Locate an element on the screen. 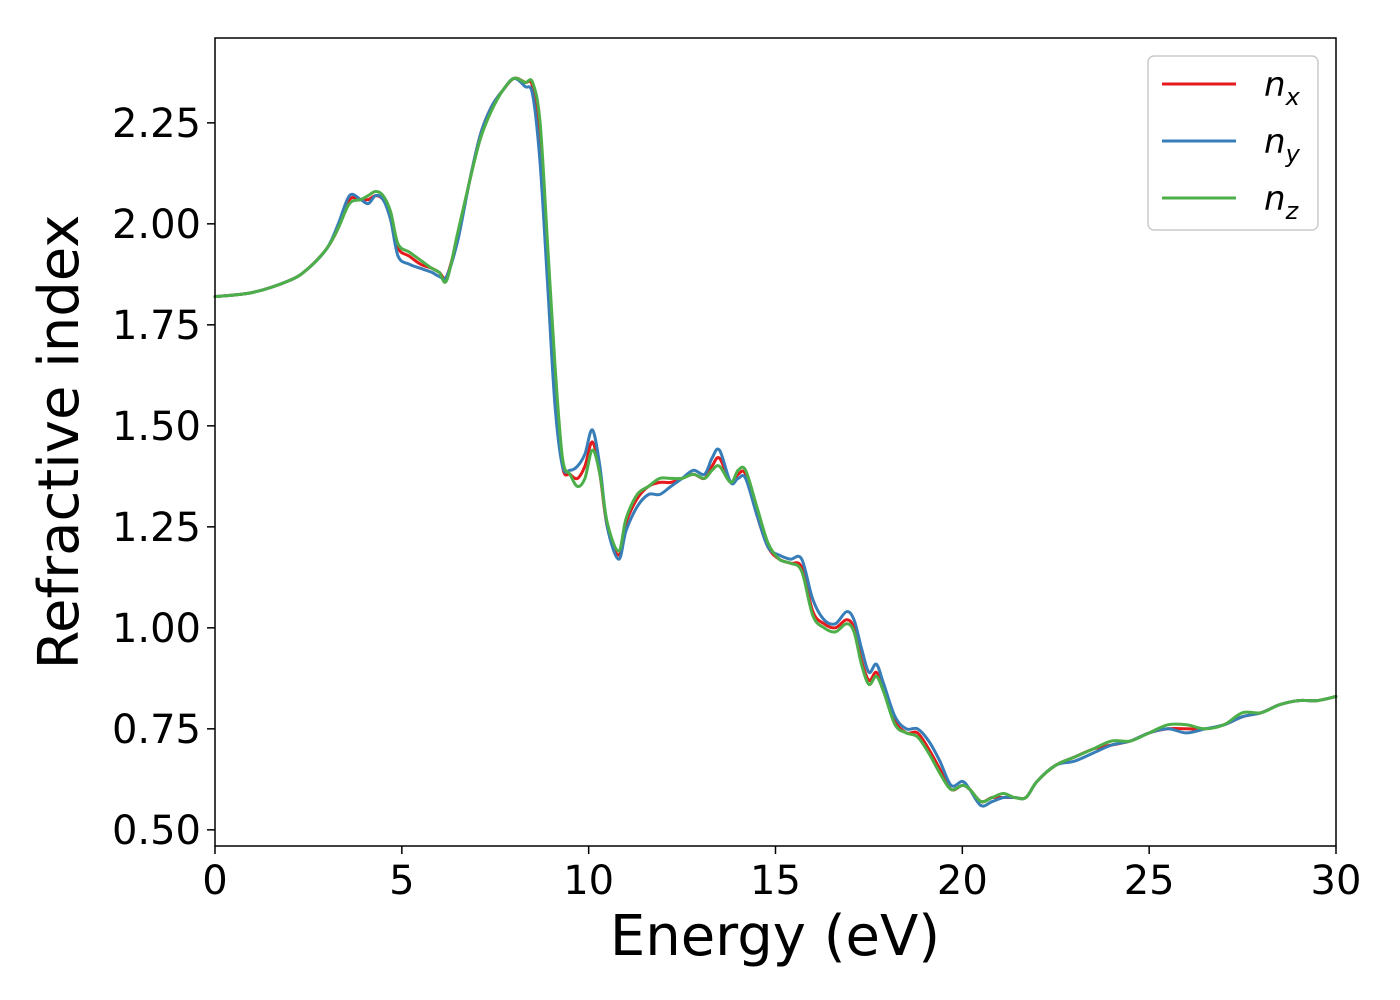 This screenshot has height=1000, width=1400. x-tick-label: 0 is located at coordinates (214, 881).